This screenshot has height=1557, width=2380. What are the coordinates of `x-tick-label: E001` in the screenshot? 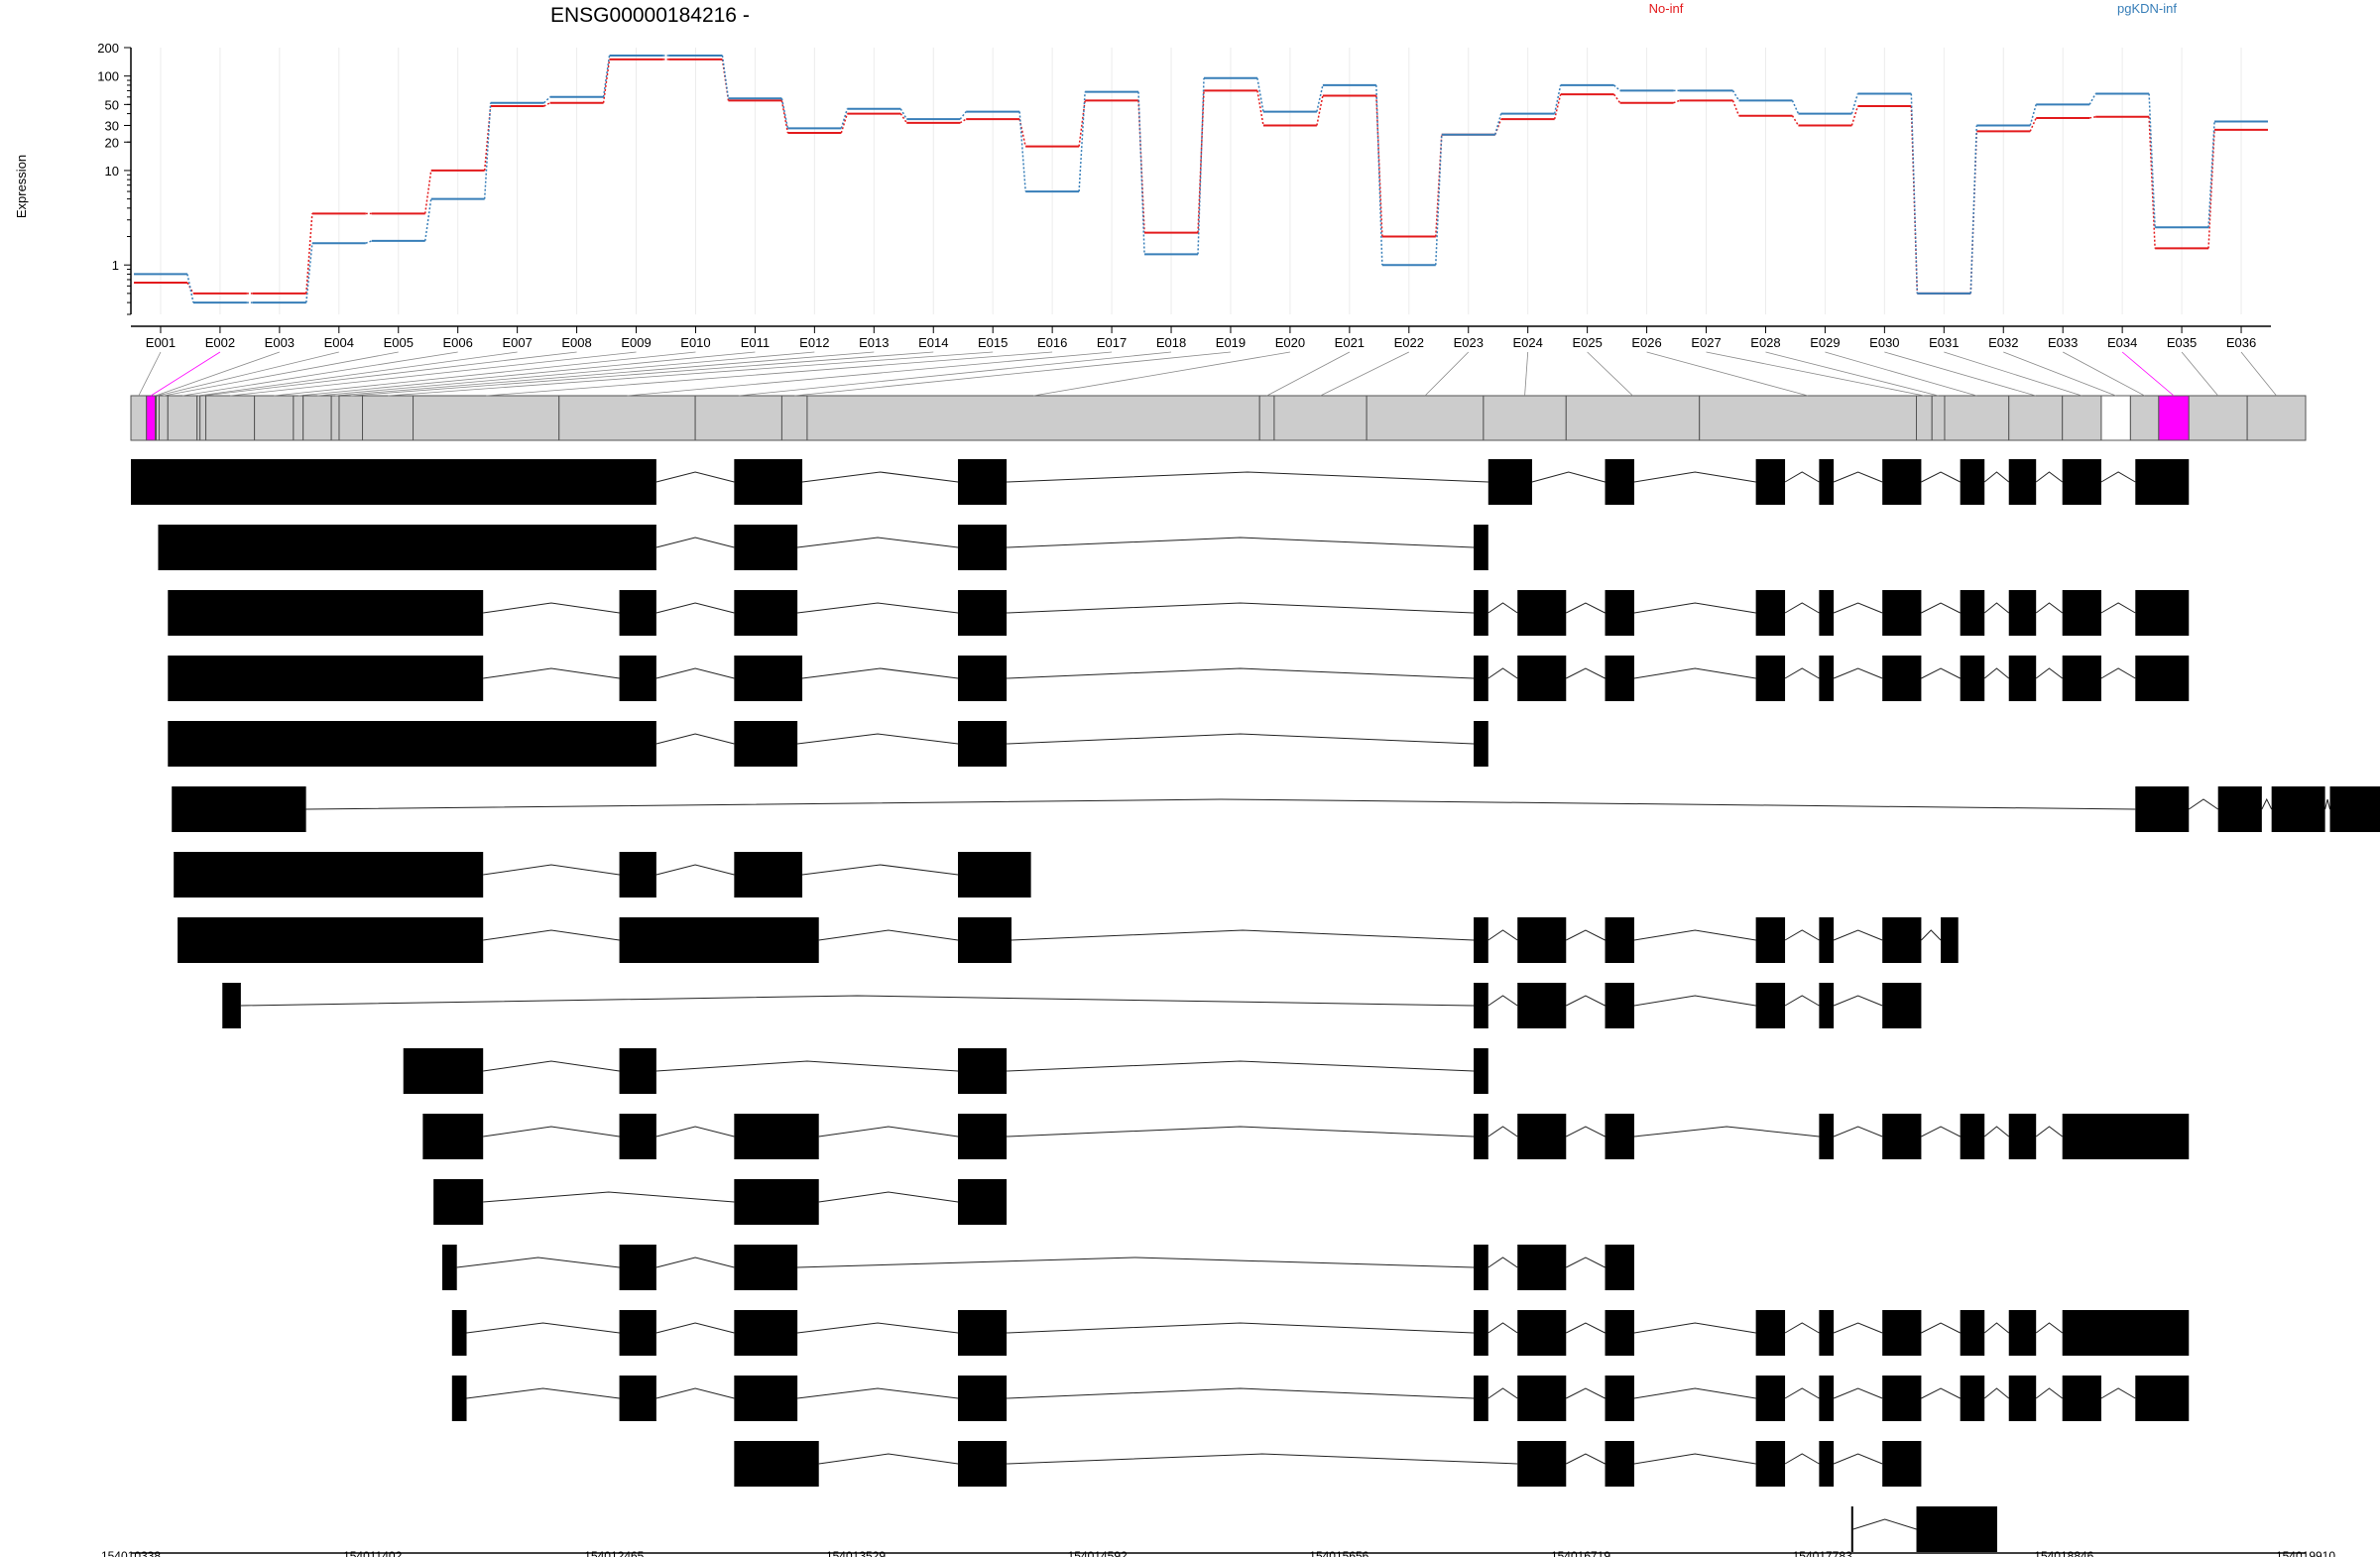 It's located at (161, 342).